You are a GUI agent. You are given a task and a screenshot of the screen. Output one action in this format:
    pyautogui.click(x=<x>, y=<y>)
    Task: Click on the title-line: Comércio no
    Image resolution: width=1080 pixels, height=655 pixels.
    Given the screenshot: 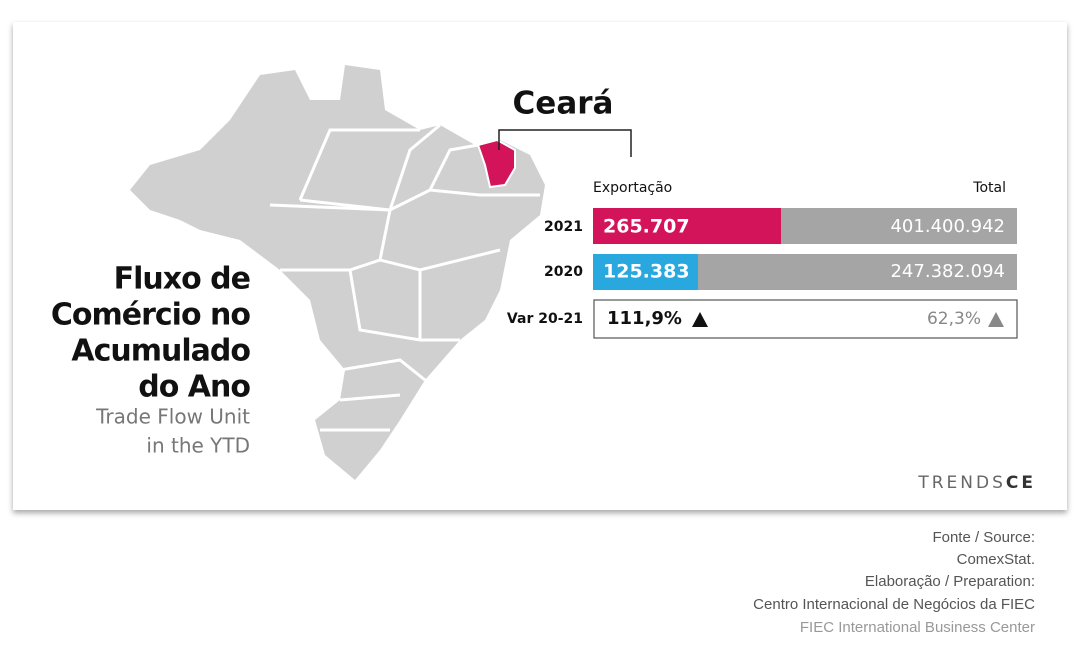 What is the action you would take?
    pyautogui.click(x=151, y=315)
    